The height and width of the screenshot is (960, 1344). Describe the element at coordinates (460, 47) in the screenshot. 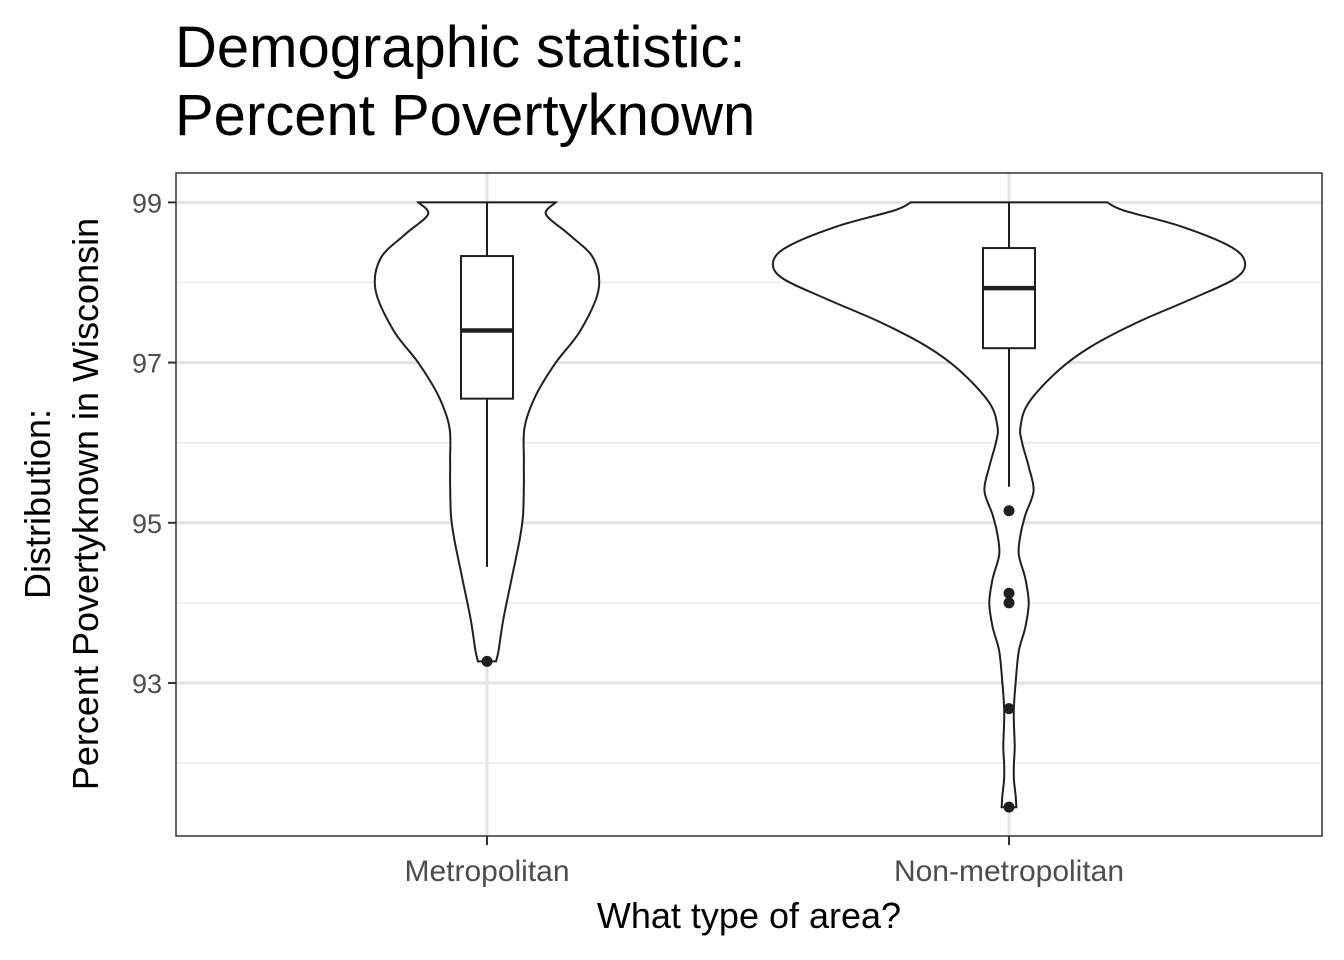

I see `chart-title-line-1: Demographic statistic:` at that location.